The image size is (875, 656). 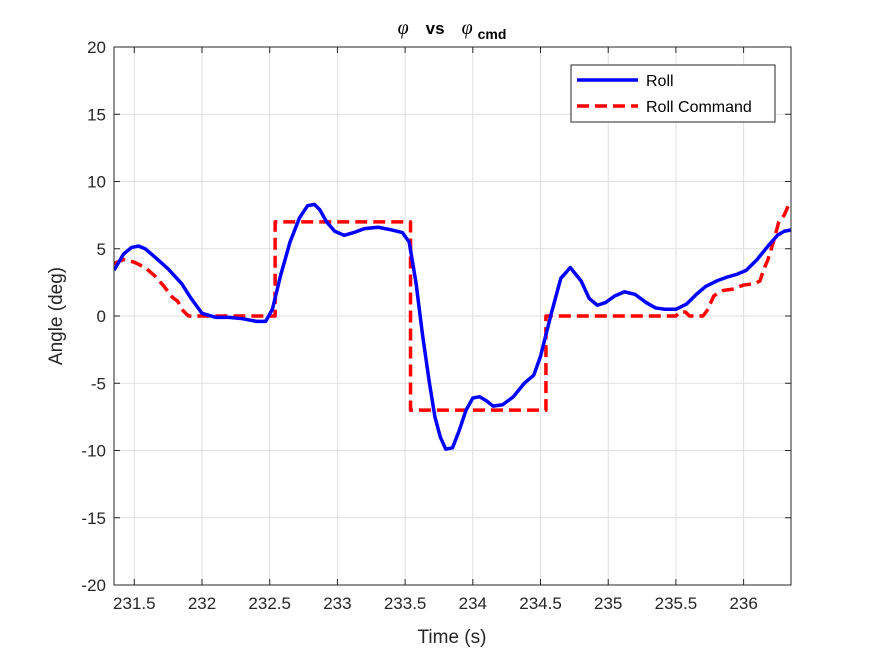 I want to click on y-tick-label: 0, so click(x=101, y=316).